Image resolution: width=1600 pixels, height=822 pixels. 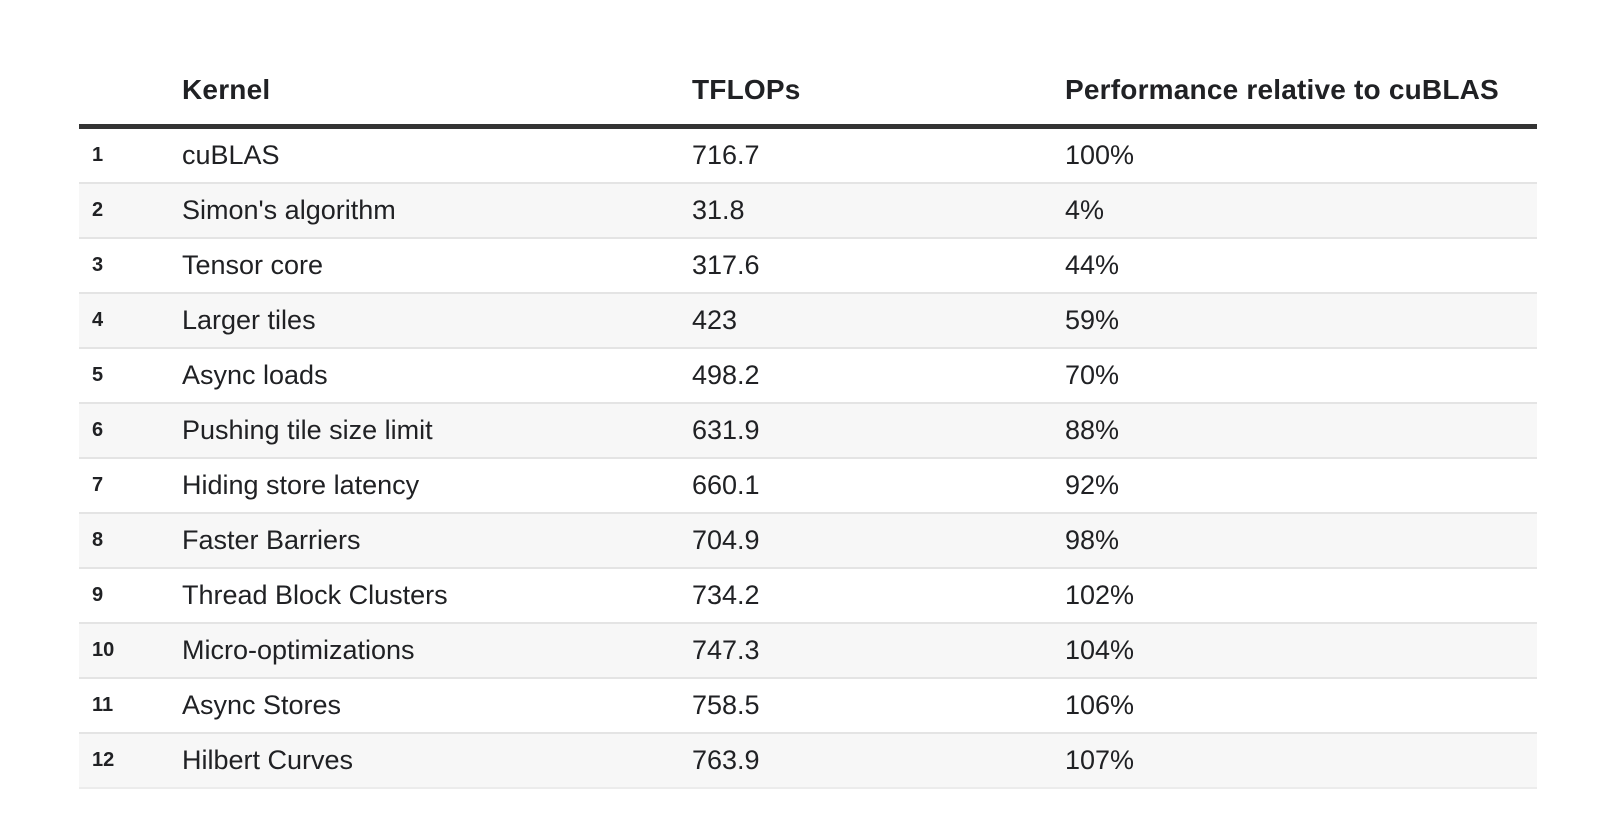 What do you see at coordinates (437, 705) in the screenshot?
I see `kernel-cell: Async Stores` at bounding box center [437, 705].